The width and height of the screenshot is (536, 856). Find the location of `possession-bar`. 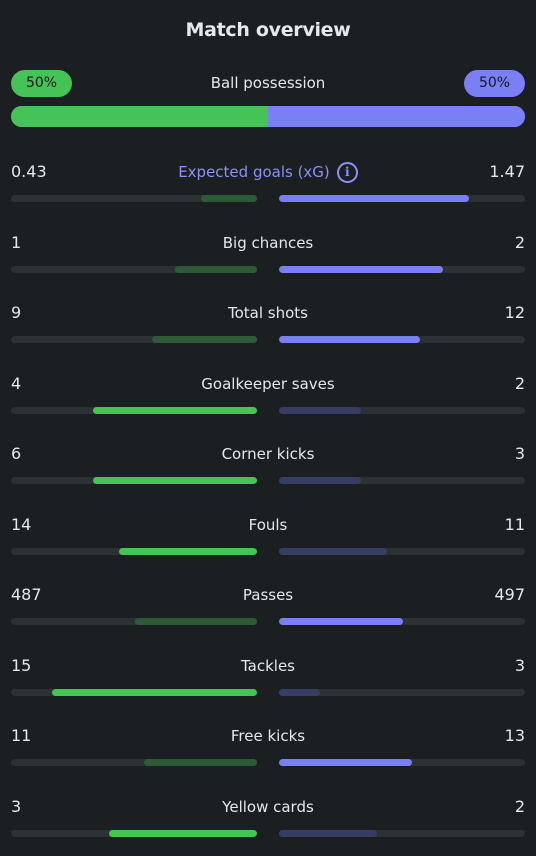

possession-bar is located at coordinates (268, 116).